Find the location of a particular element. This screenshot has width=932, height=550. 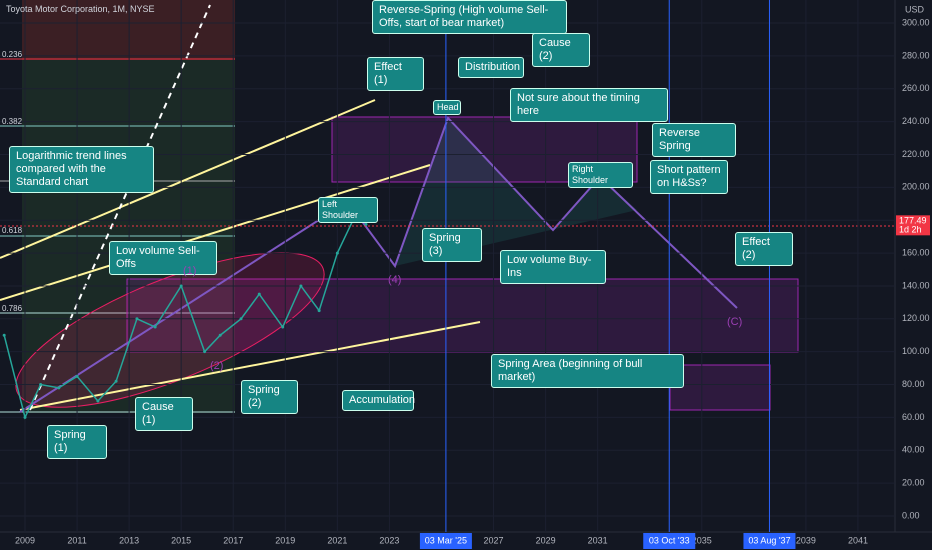

callout: Spring (3) is located at coordinates (452, 245).